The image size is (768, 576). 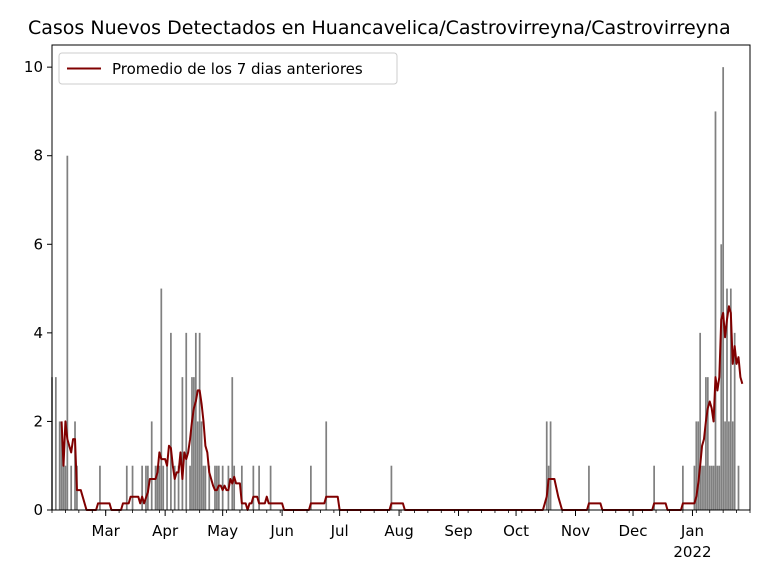 What do you see at coordinates (38, 156) in the screenshot?
I see `y-tick-label: 8` at bounding box center [38, 156].